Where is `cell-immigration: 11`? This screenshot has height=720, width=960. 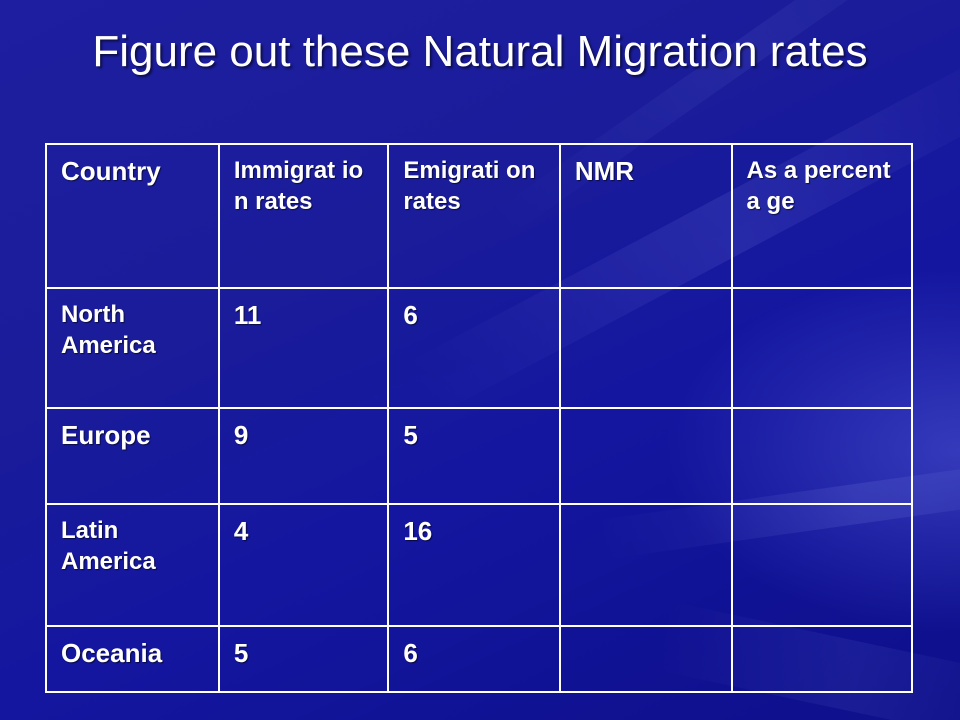 cell-immigration: 11 is located at coordinates (303, 348).